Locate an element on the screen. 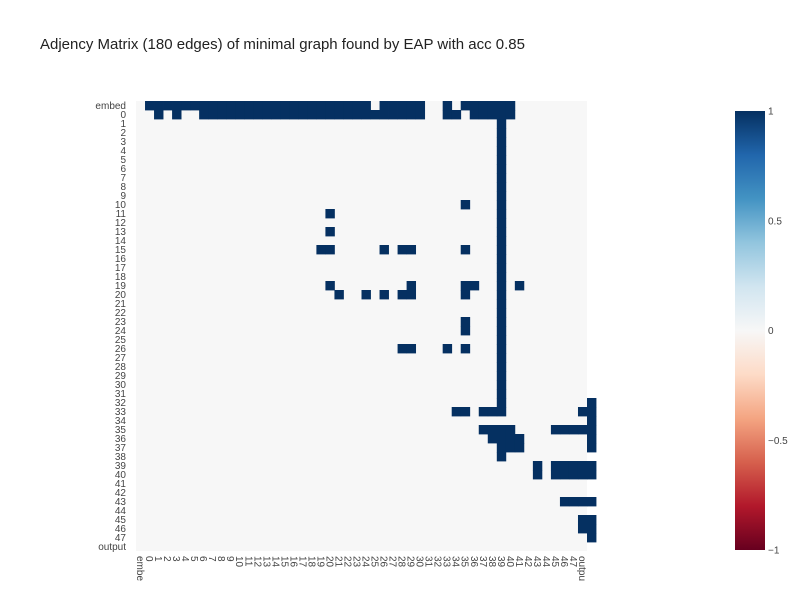  y-tick-label: 3 is located at coordinates (123, 142).